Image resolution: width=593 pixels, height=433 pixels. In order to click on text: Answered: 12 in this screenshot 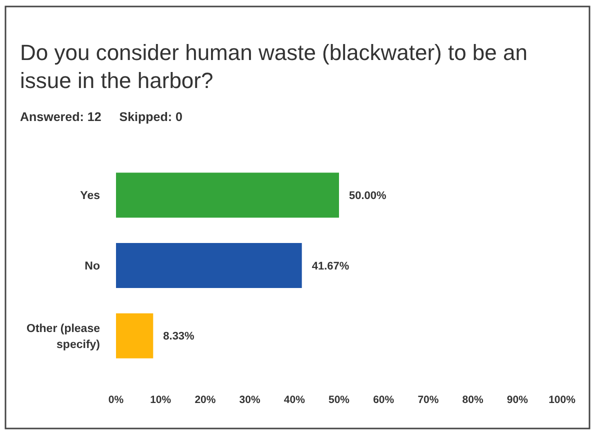, I will do `click(61, 117)`.